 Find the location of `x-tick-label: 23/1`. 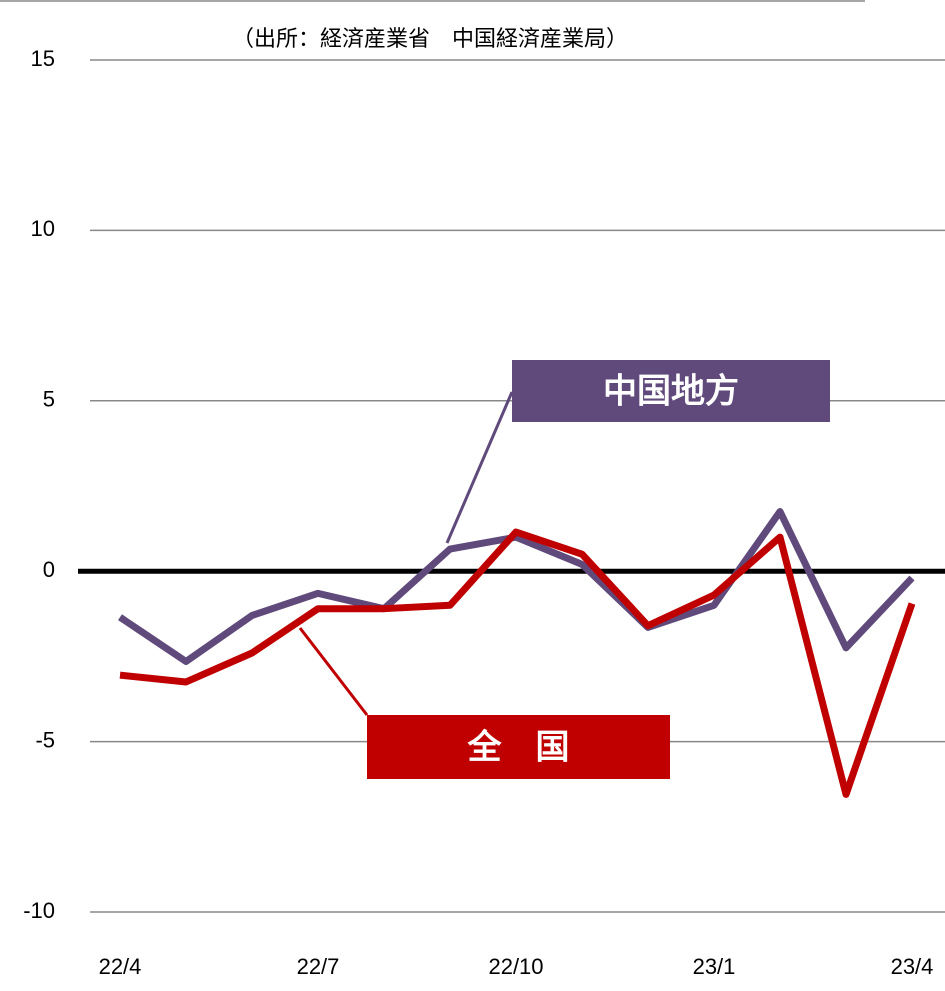

x-tick-label: 23/1 is located at coordinates (714, 966).